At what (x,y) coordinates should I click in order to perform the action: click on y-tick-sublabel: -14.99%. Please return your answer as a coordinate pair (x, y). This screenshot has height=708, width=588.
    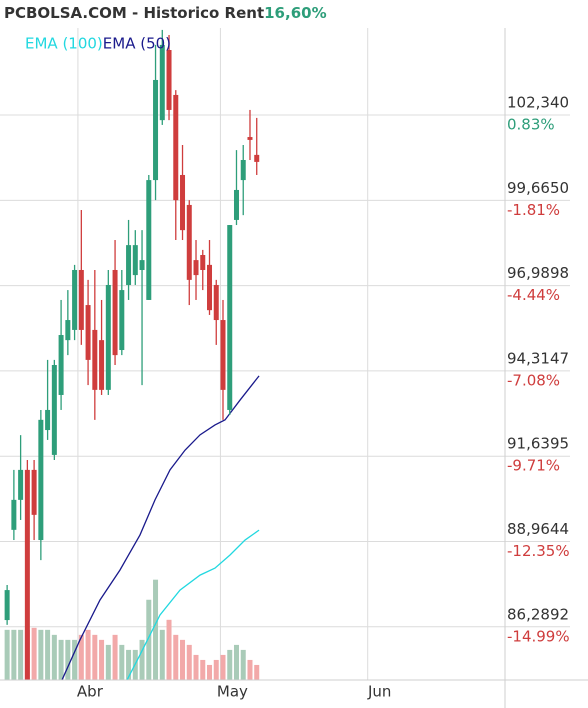
    Looking at the image, I should click on (538, 636).